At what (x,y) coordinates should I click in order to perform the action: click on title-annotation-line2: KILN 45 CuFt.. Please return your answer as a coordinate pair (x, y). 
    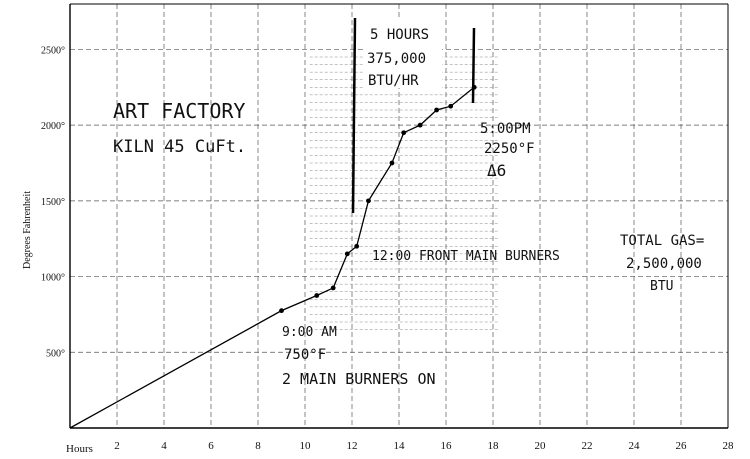
    Looking at the image, I should click on (179, 147).